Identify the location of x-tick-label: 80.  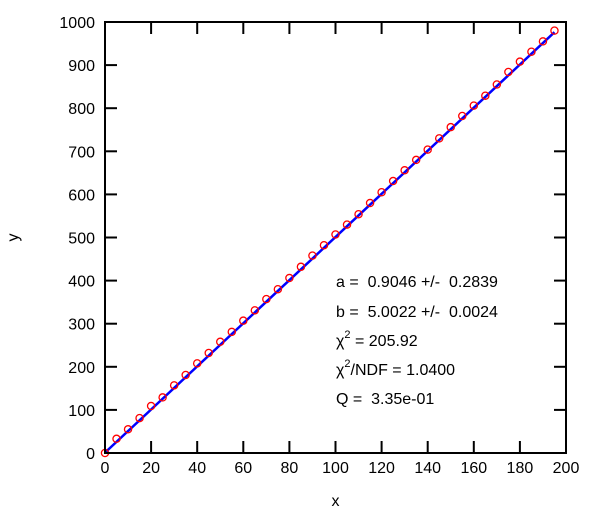
(290, 468).